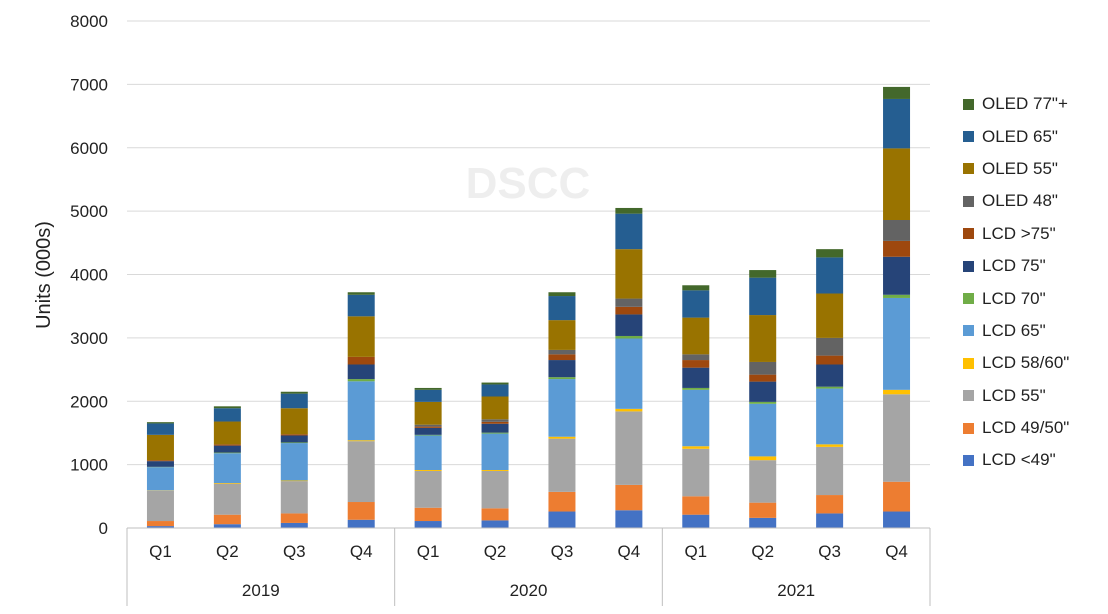  Describe the element at coordinates (1033, 234) in the screenshot. I see `legend-item: LCD >75"` at that location.